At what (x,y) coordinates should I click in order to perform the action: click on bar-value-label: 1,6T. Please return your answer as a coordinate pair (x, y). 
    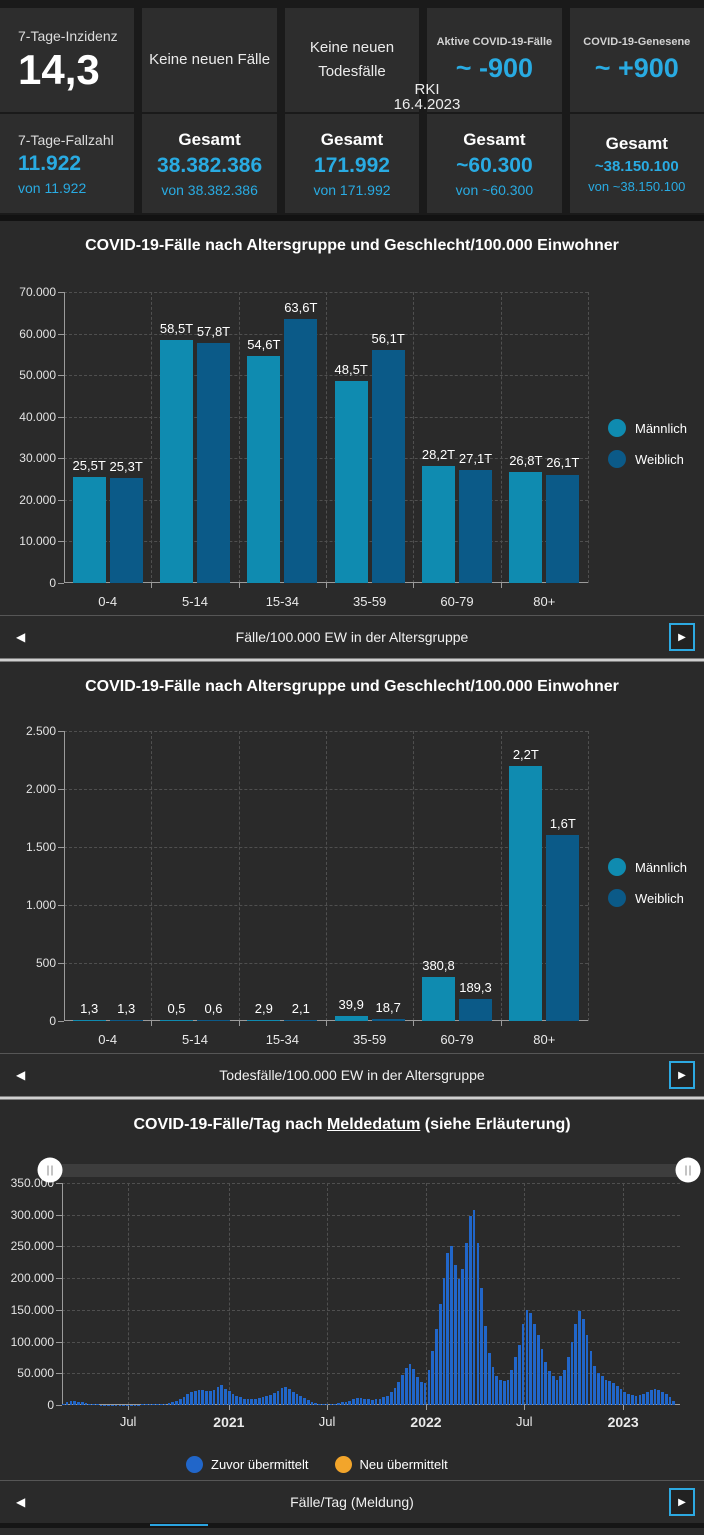
    Looking at the image, I should click on (562, 824).